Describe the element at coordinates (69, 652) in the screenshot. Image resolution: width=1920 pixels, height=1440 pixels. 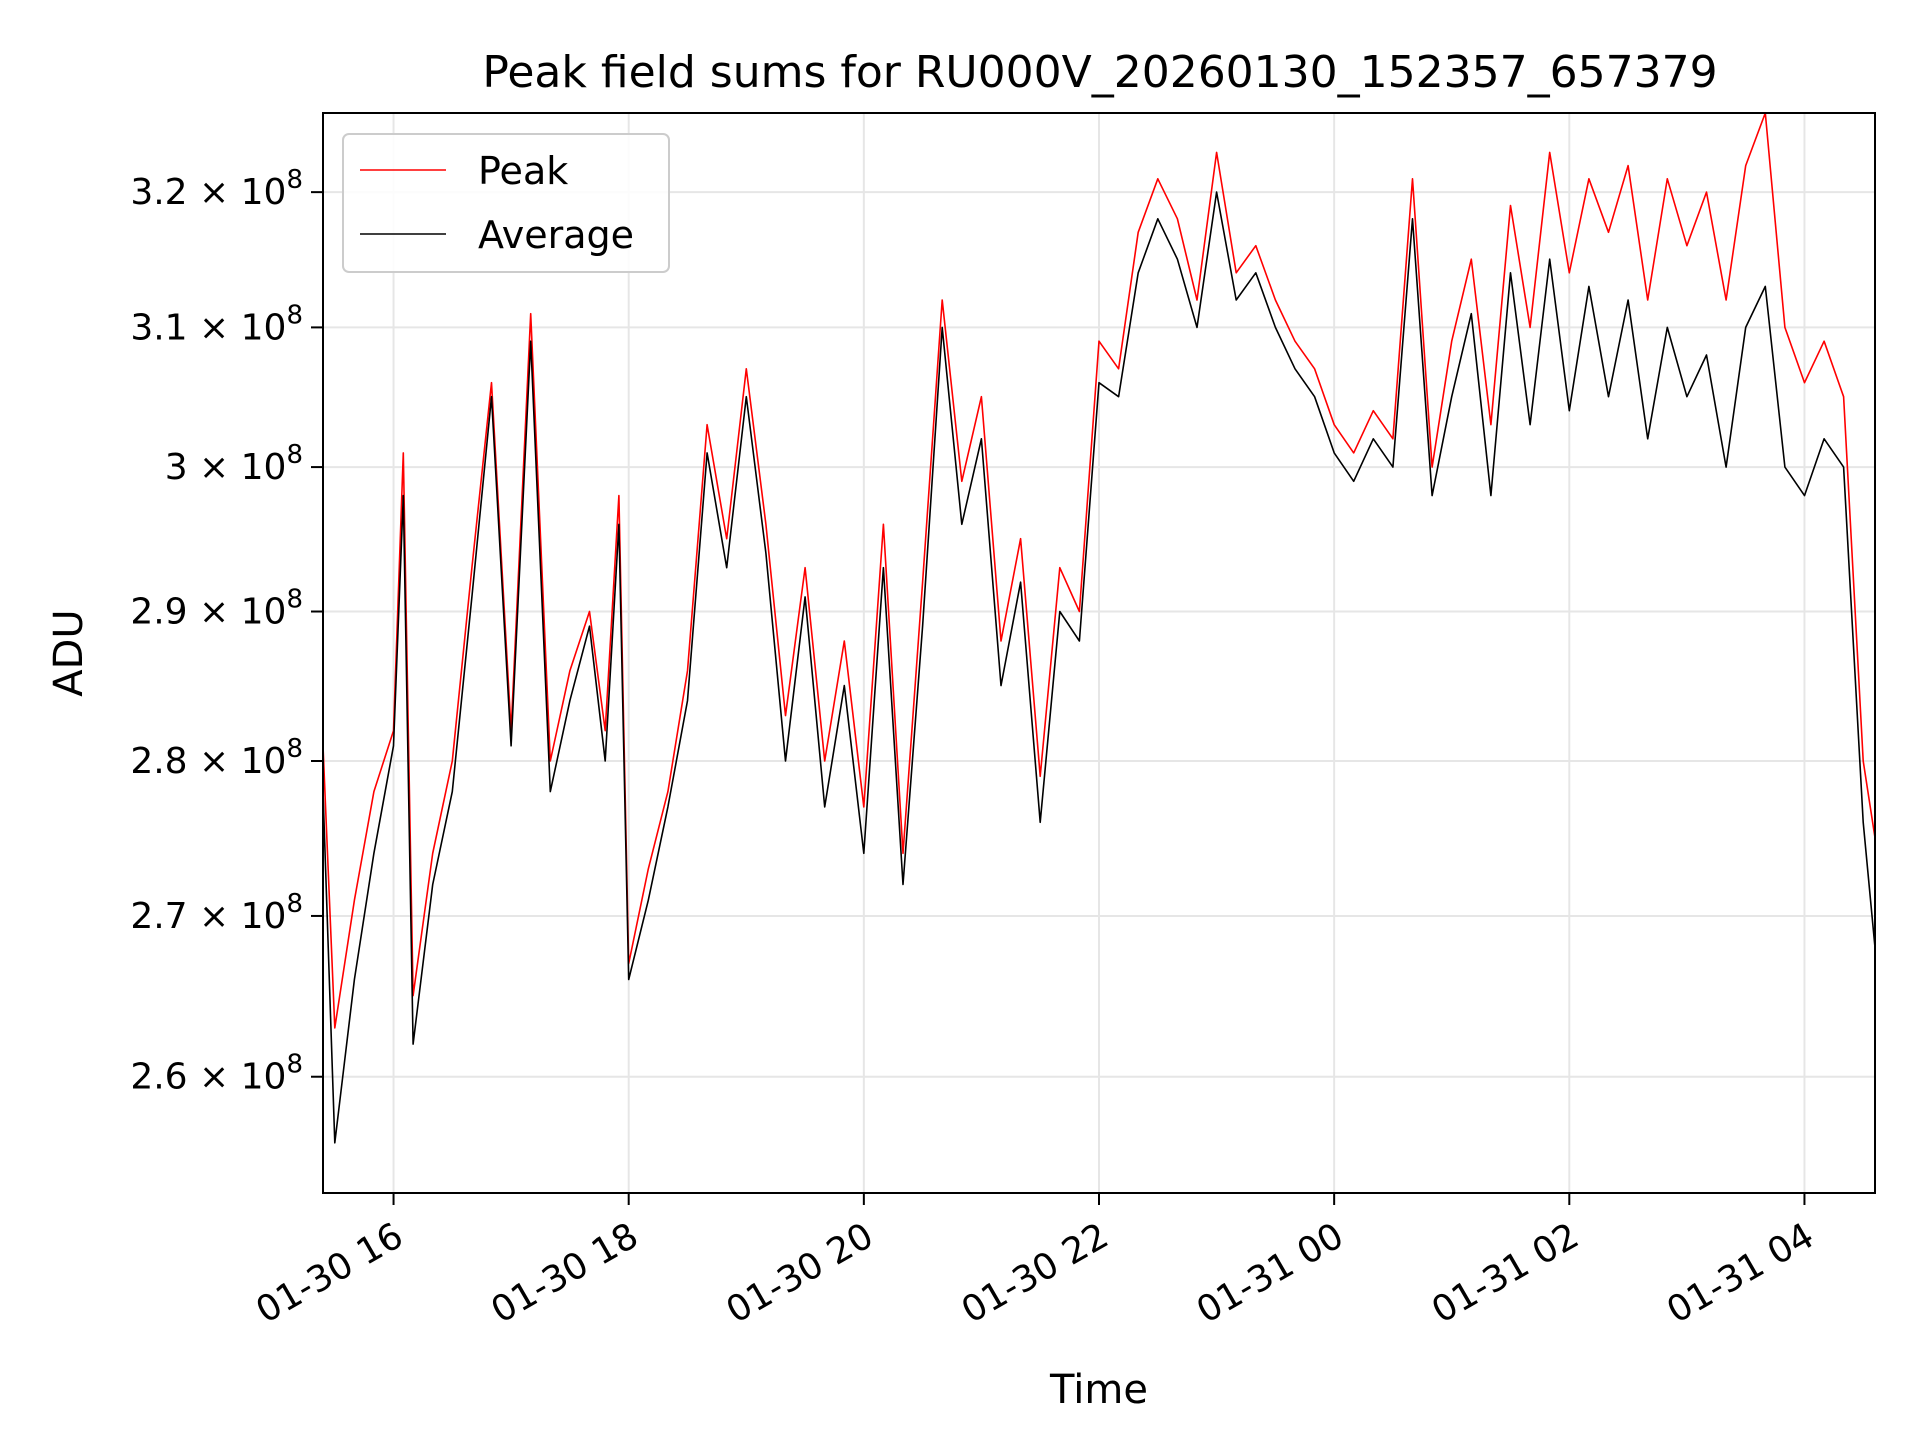
I see `y-axis-label: ADU` at that location.